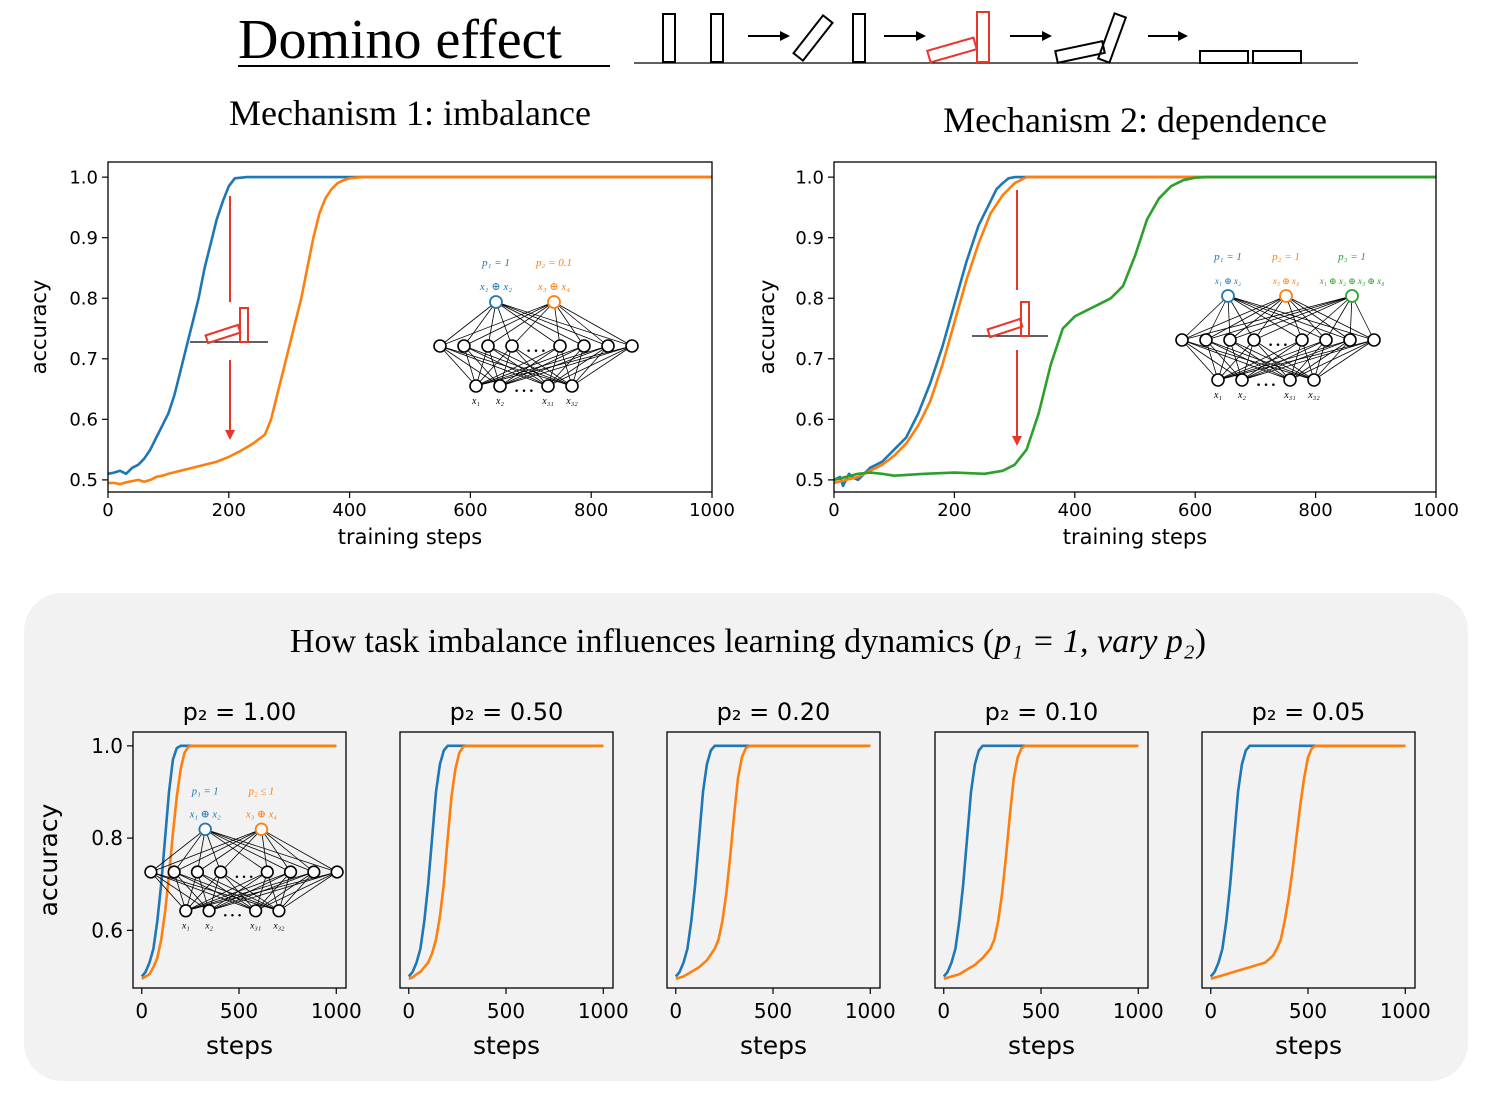 The height and width of the screenshot is (1100, 1495). Describe the element at coordinates (1183, 36) in the screenshot. I see `arrow-head-icon` at that location.